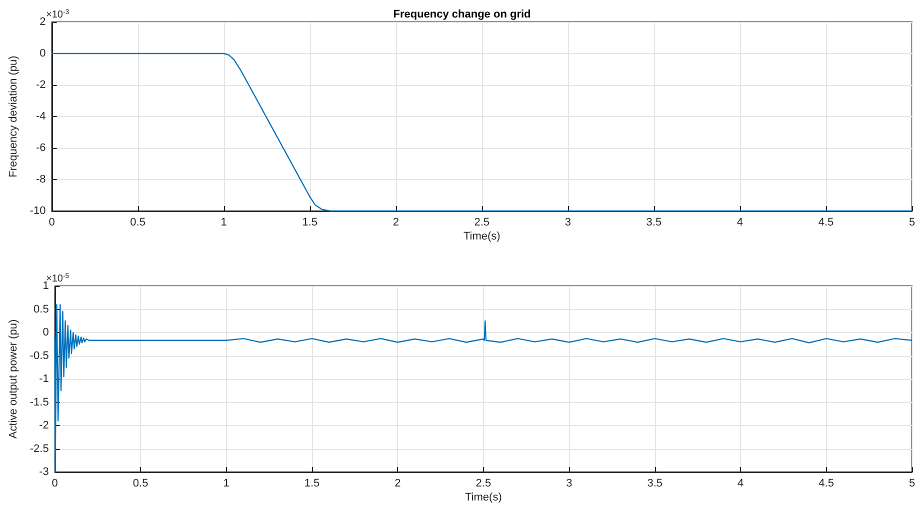  I want to click on y-tick-label: -6, so click(41, 148).